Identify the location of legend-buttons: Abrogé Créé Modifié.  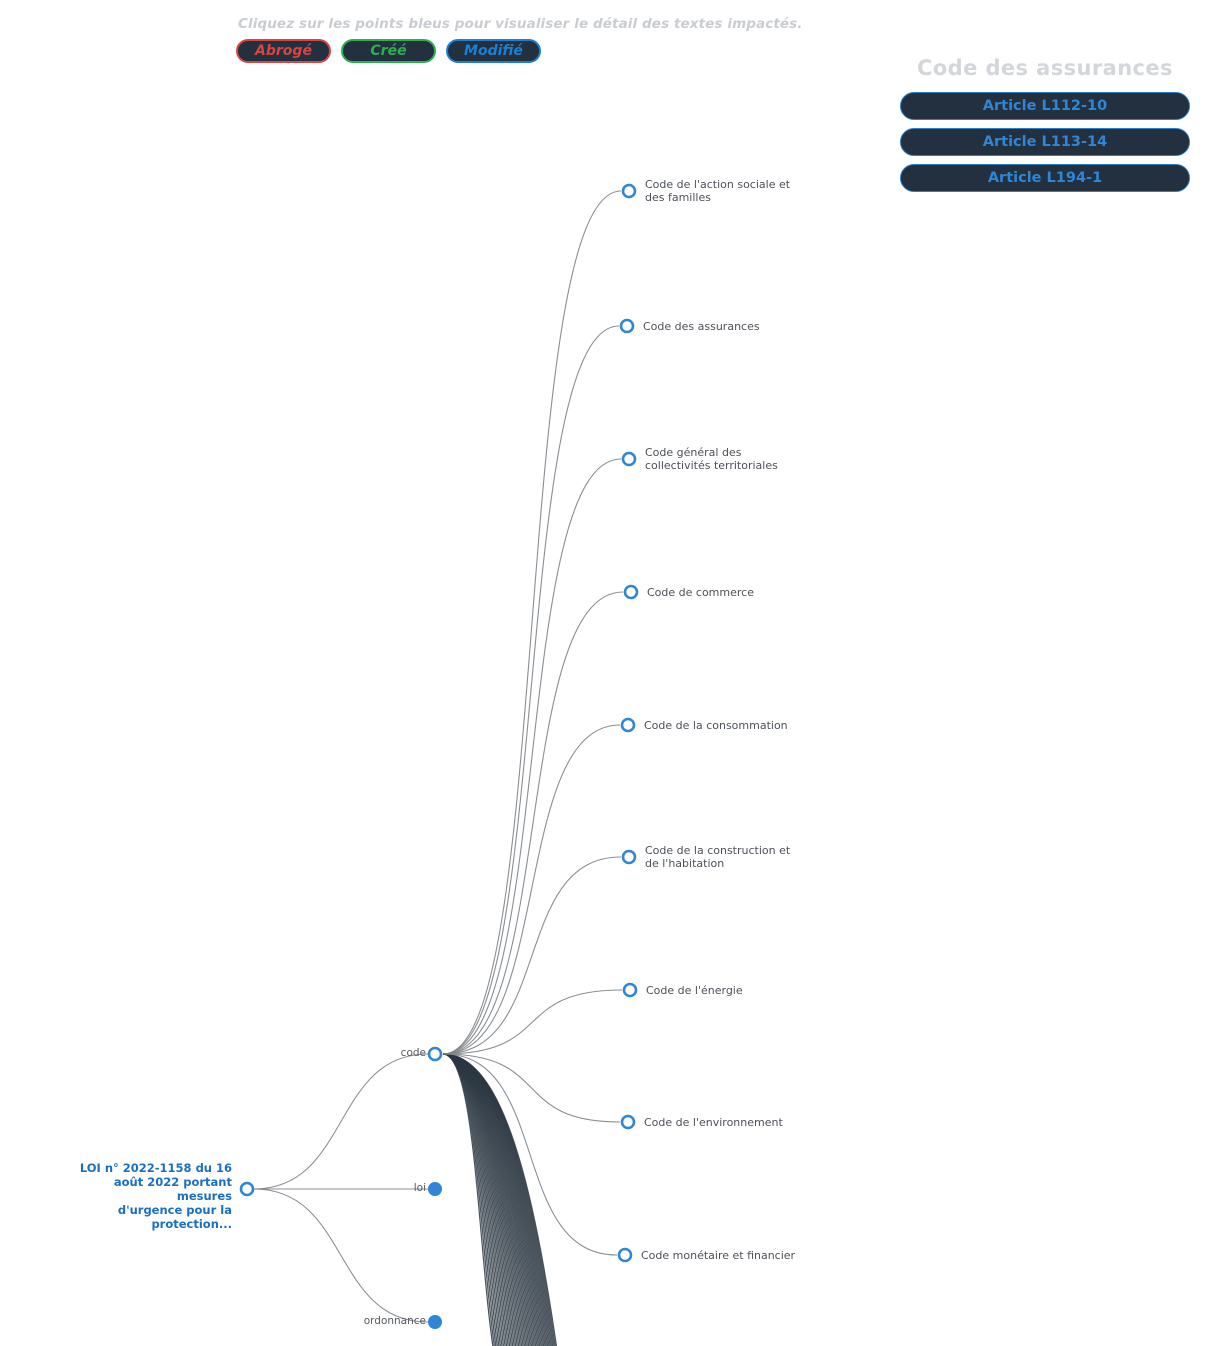
(536, 51).